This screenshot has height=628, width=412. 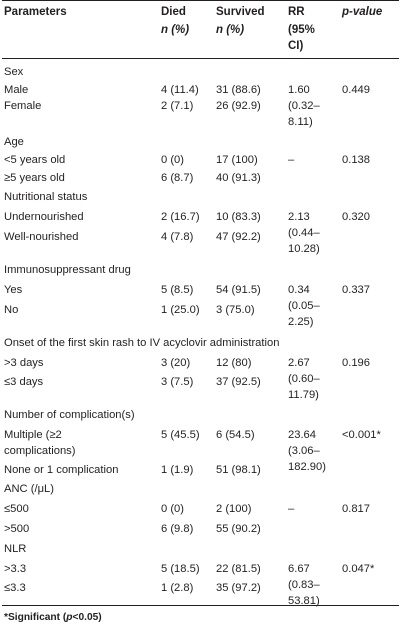 I want to click on cell-onset-rr-ci-high: 11.79), so click(x=303, y=395).